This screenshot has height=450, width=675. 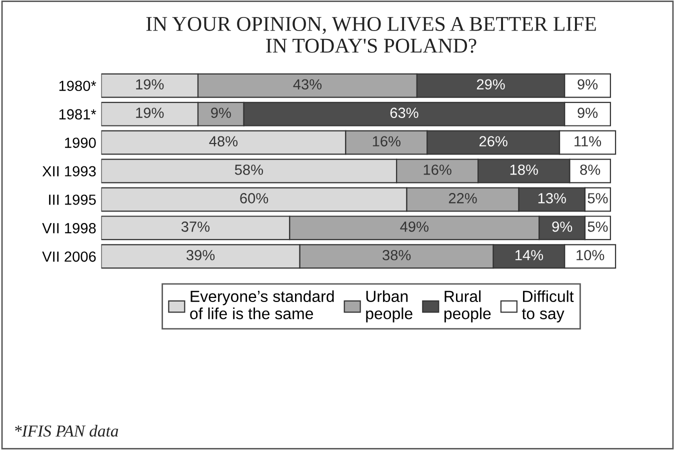 I want to click on legend-label: Urban people, so click(x=389, y=306).